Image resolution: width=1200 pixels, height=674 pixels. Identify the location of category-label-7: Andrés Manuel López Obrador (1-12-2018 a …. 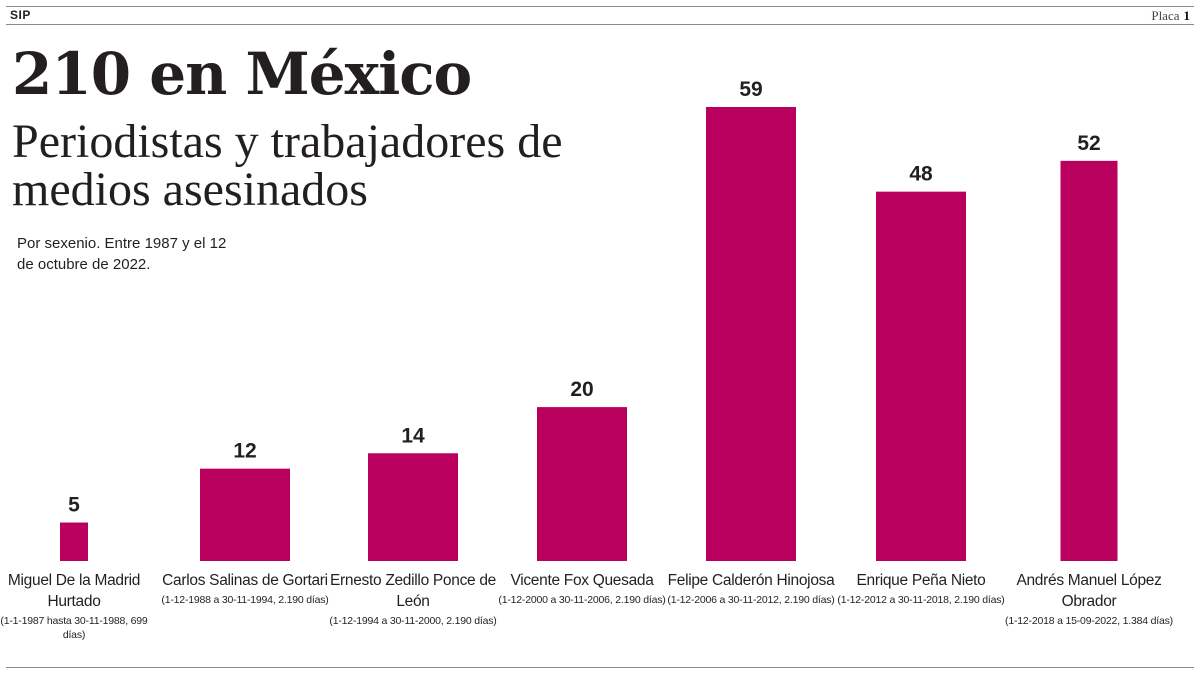
(1089, 599).